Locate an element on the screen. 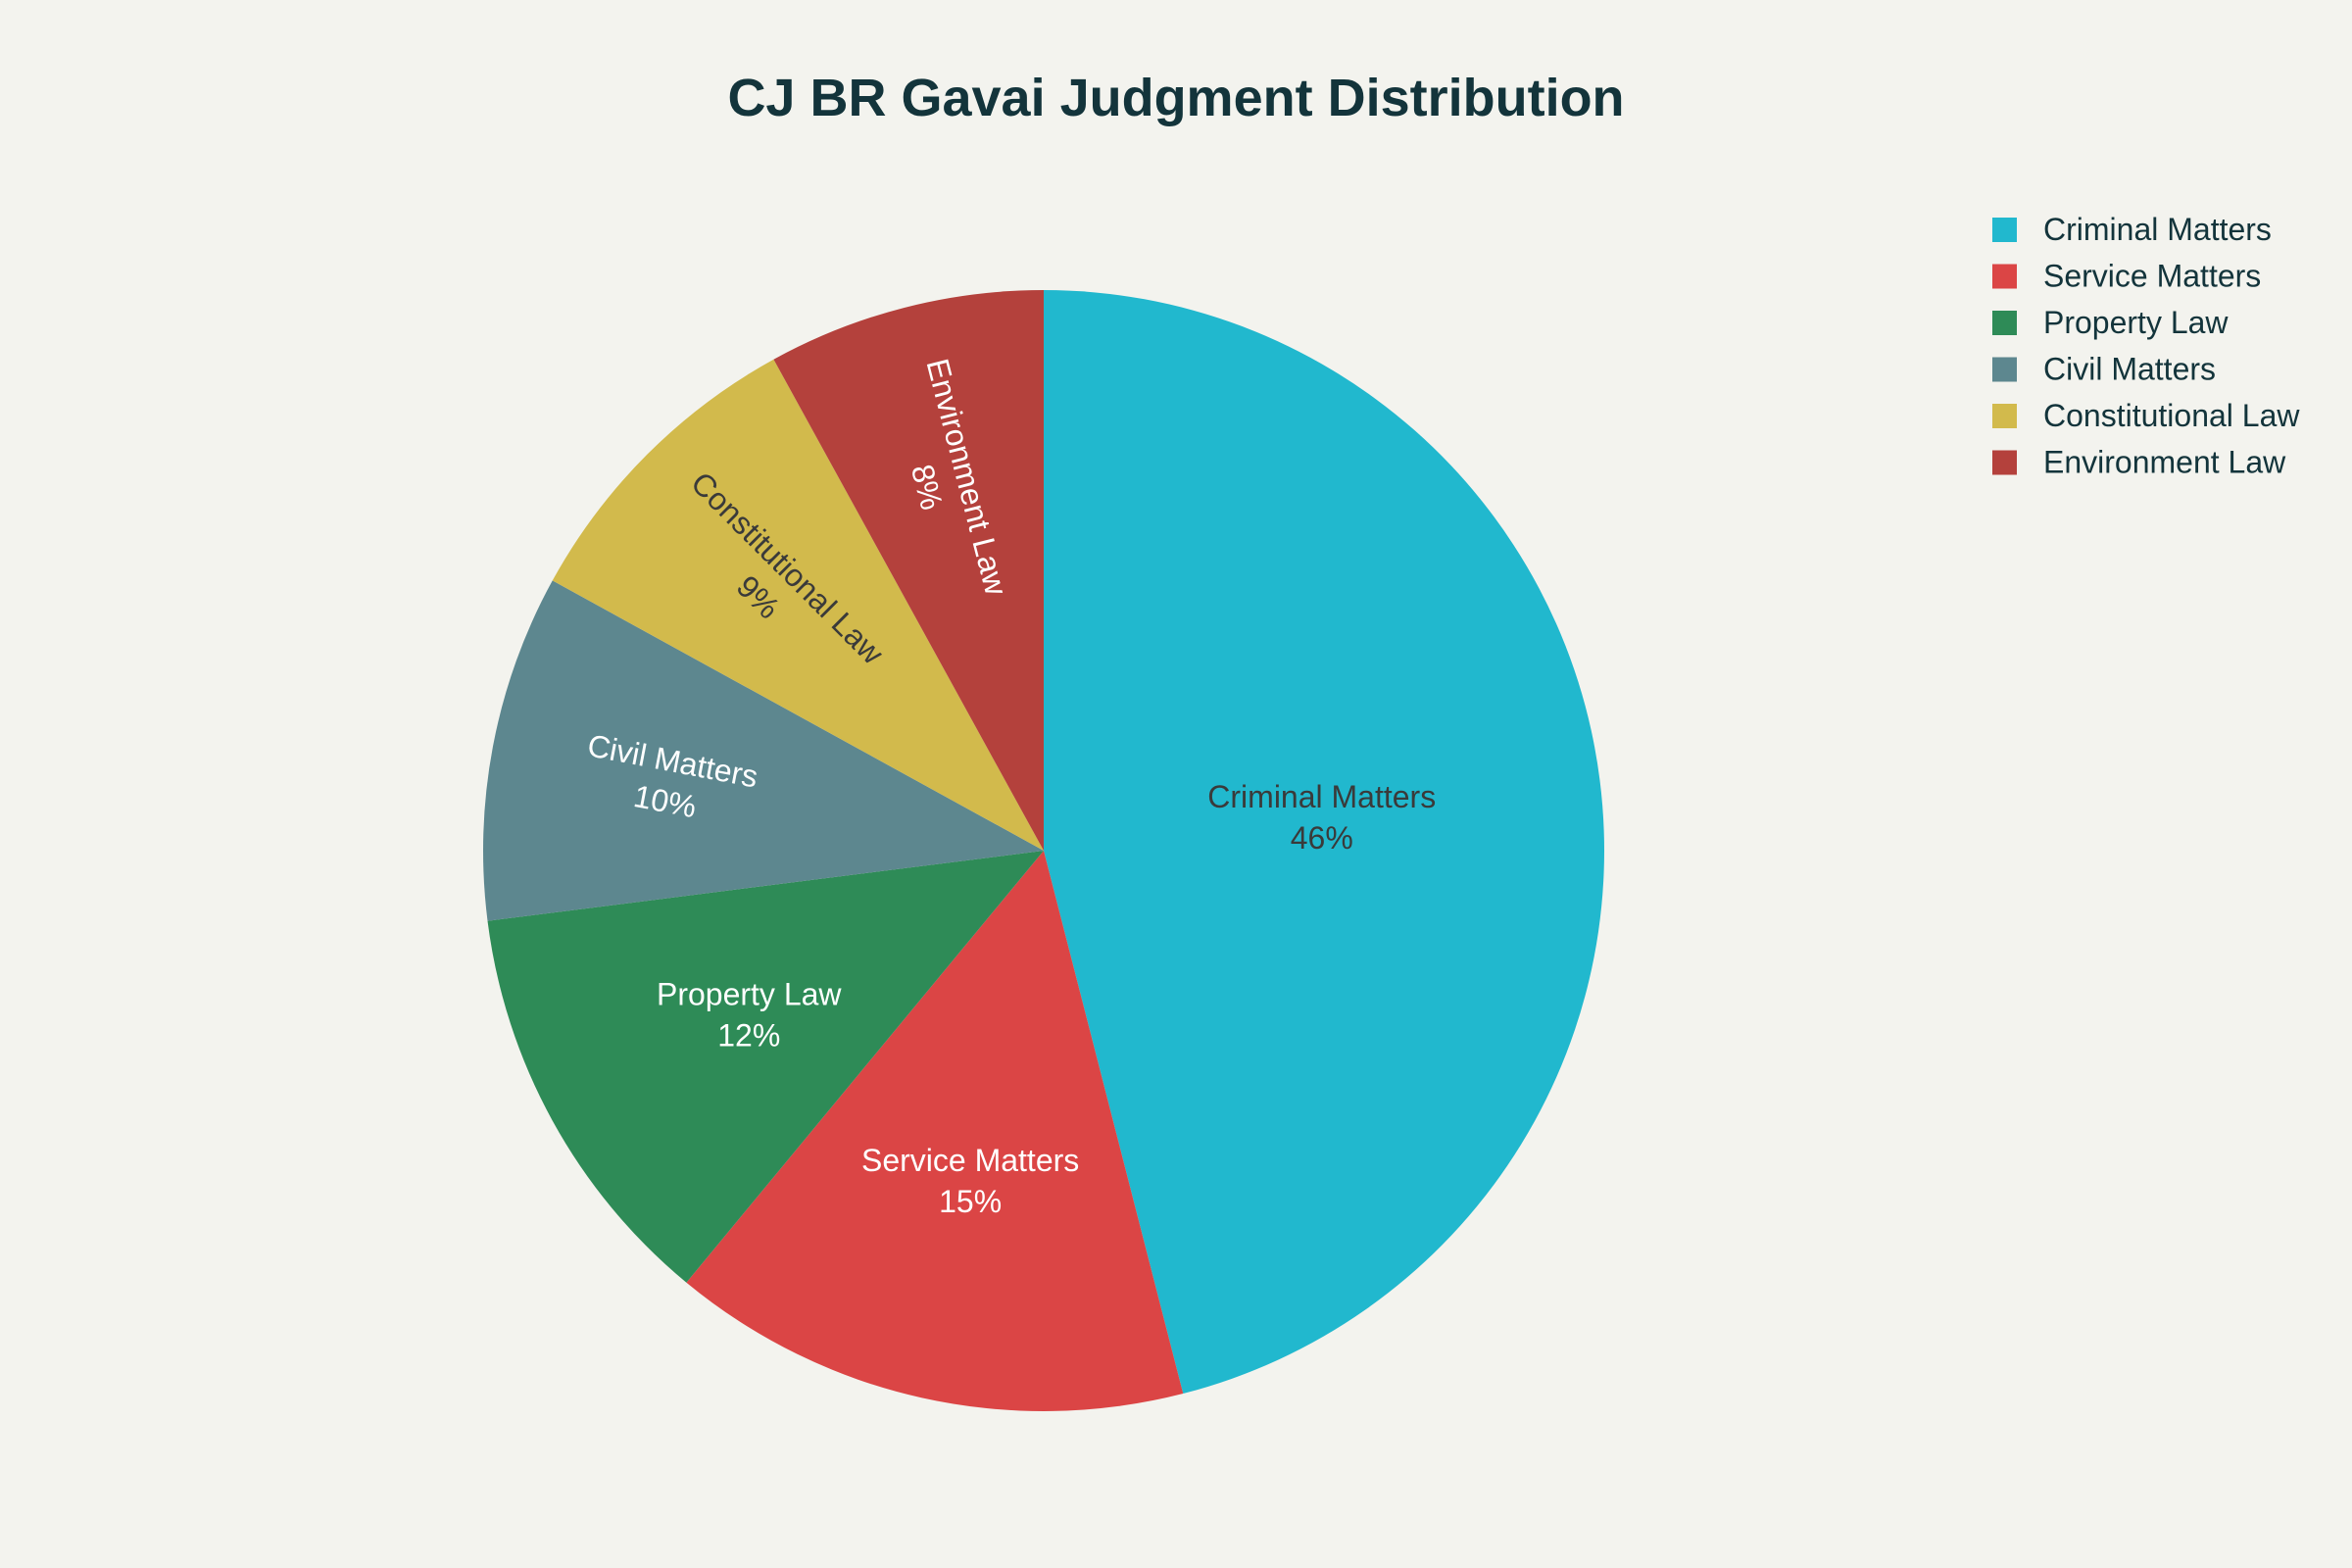 The width and height of the screenshot is (2352, 1568). legend-item-criminal-matters: Criminal Matters is located at coordinates (2132, 229).